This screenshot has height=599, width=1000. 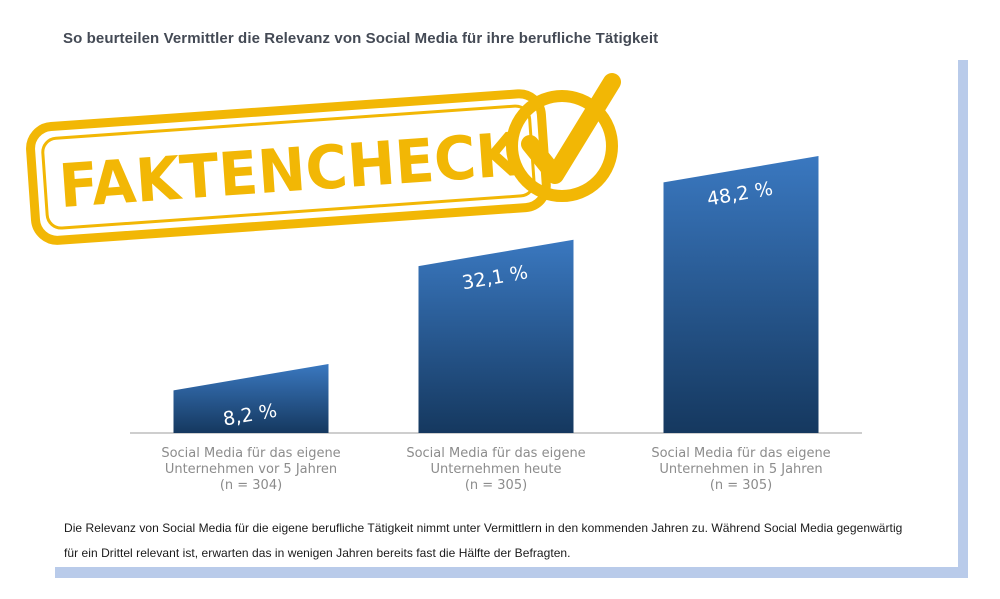 I want to click on category-label-1-line-3: (n = 304), so click(x=251, y=485).